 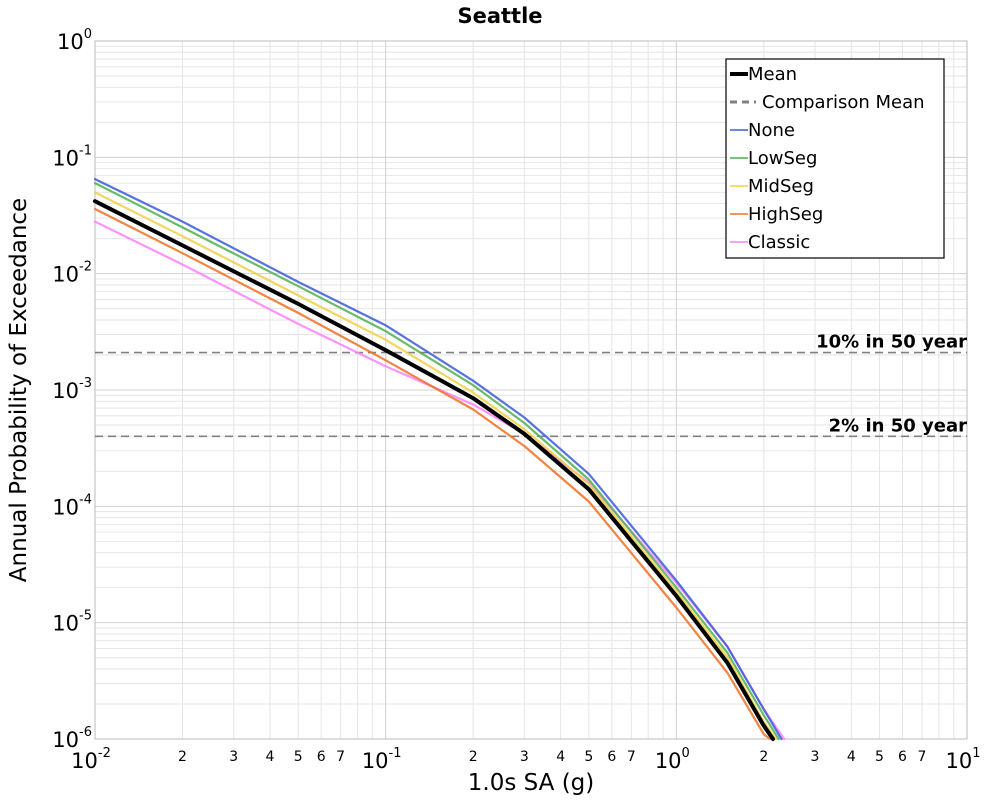 I want to click on x-tick-exponent: -1, so click(x=395, y=753).